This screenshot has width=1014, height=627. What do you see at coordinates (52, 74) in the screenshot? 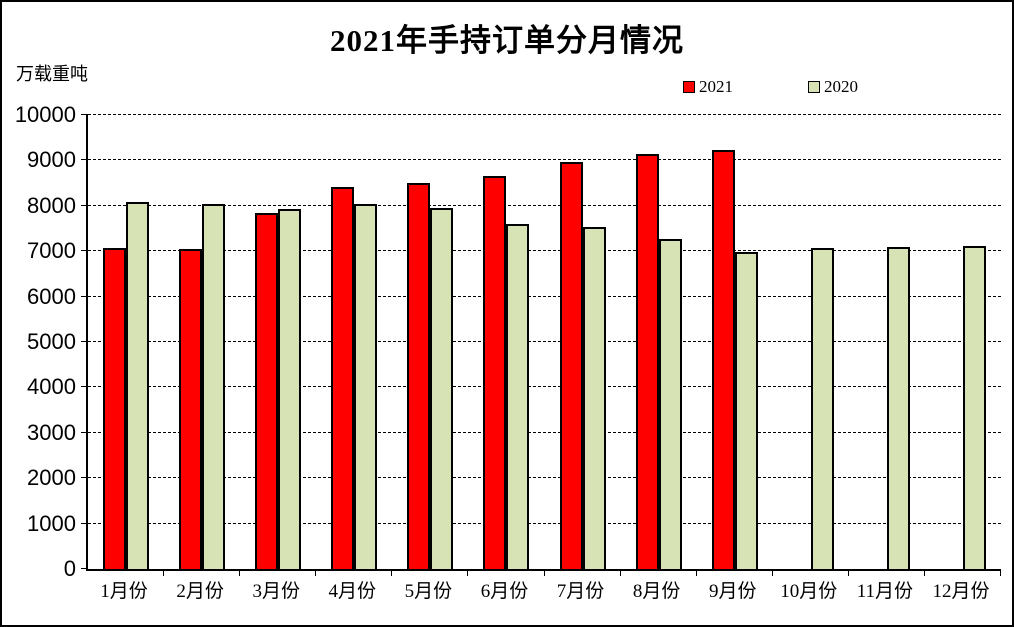
I see `y-axis-unit-label: 万载重吨` at bounding box center [52, 74].